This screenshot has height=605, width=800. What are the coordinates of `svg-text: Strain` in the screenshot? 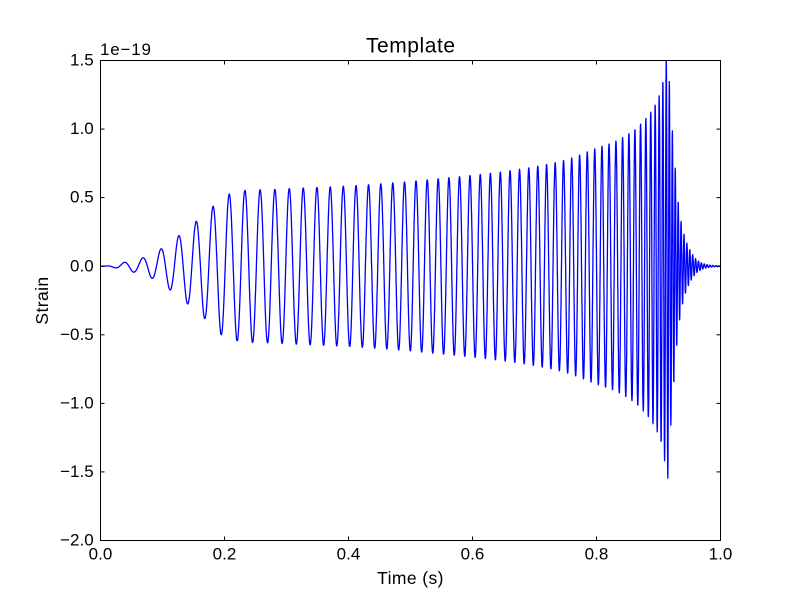 It's located at (42, 300).